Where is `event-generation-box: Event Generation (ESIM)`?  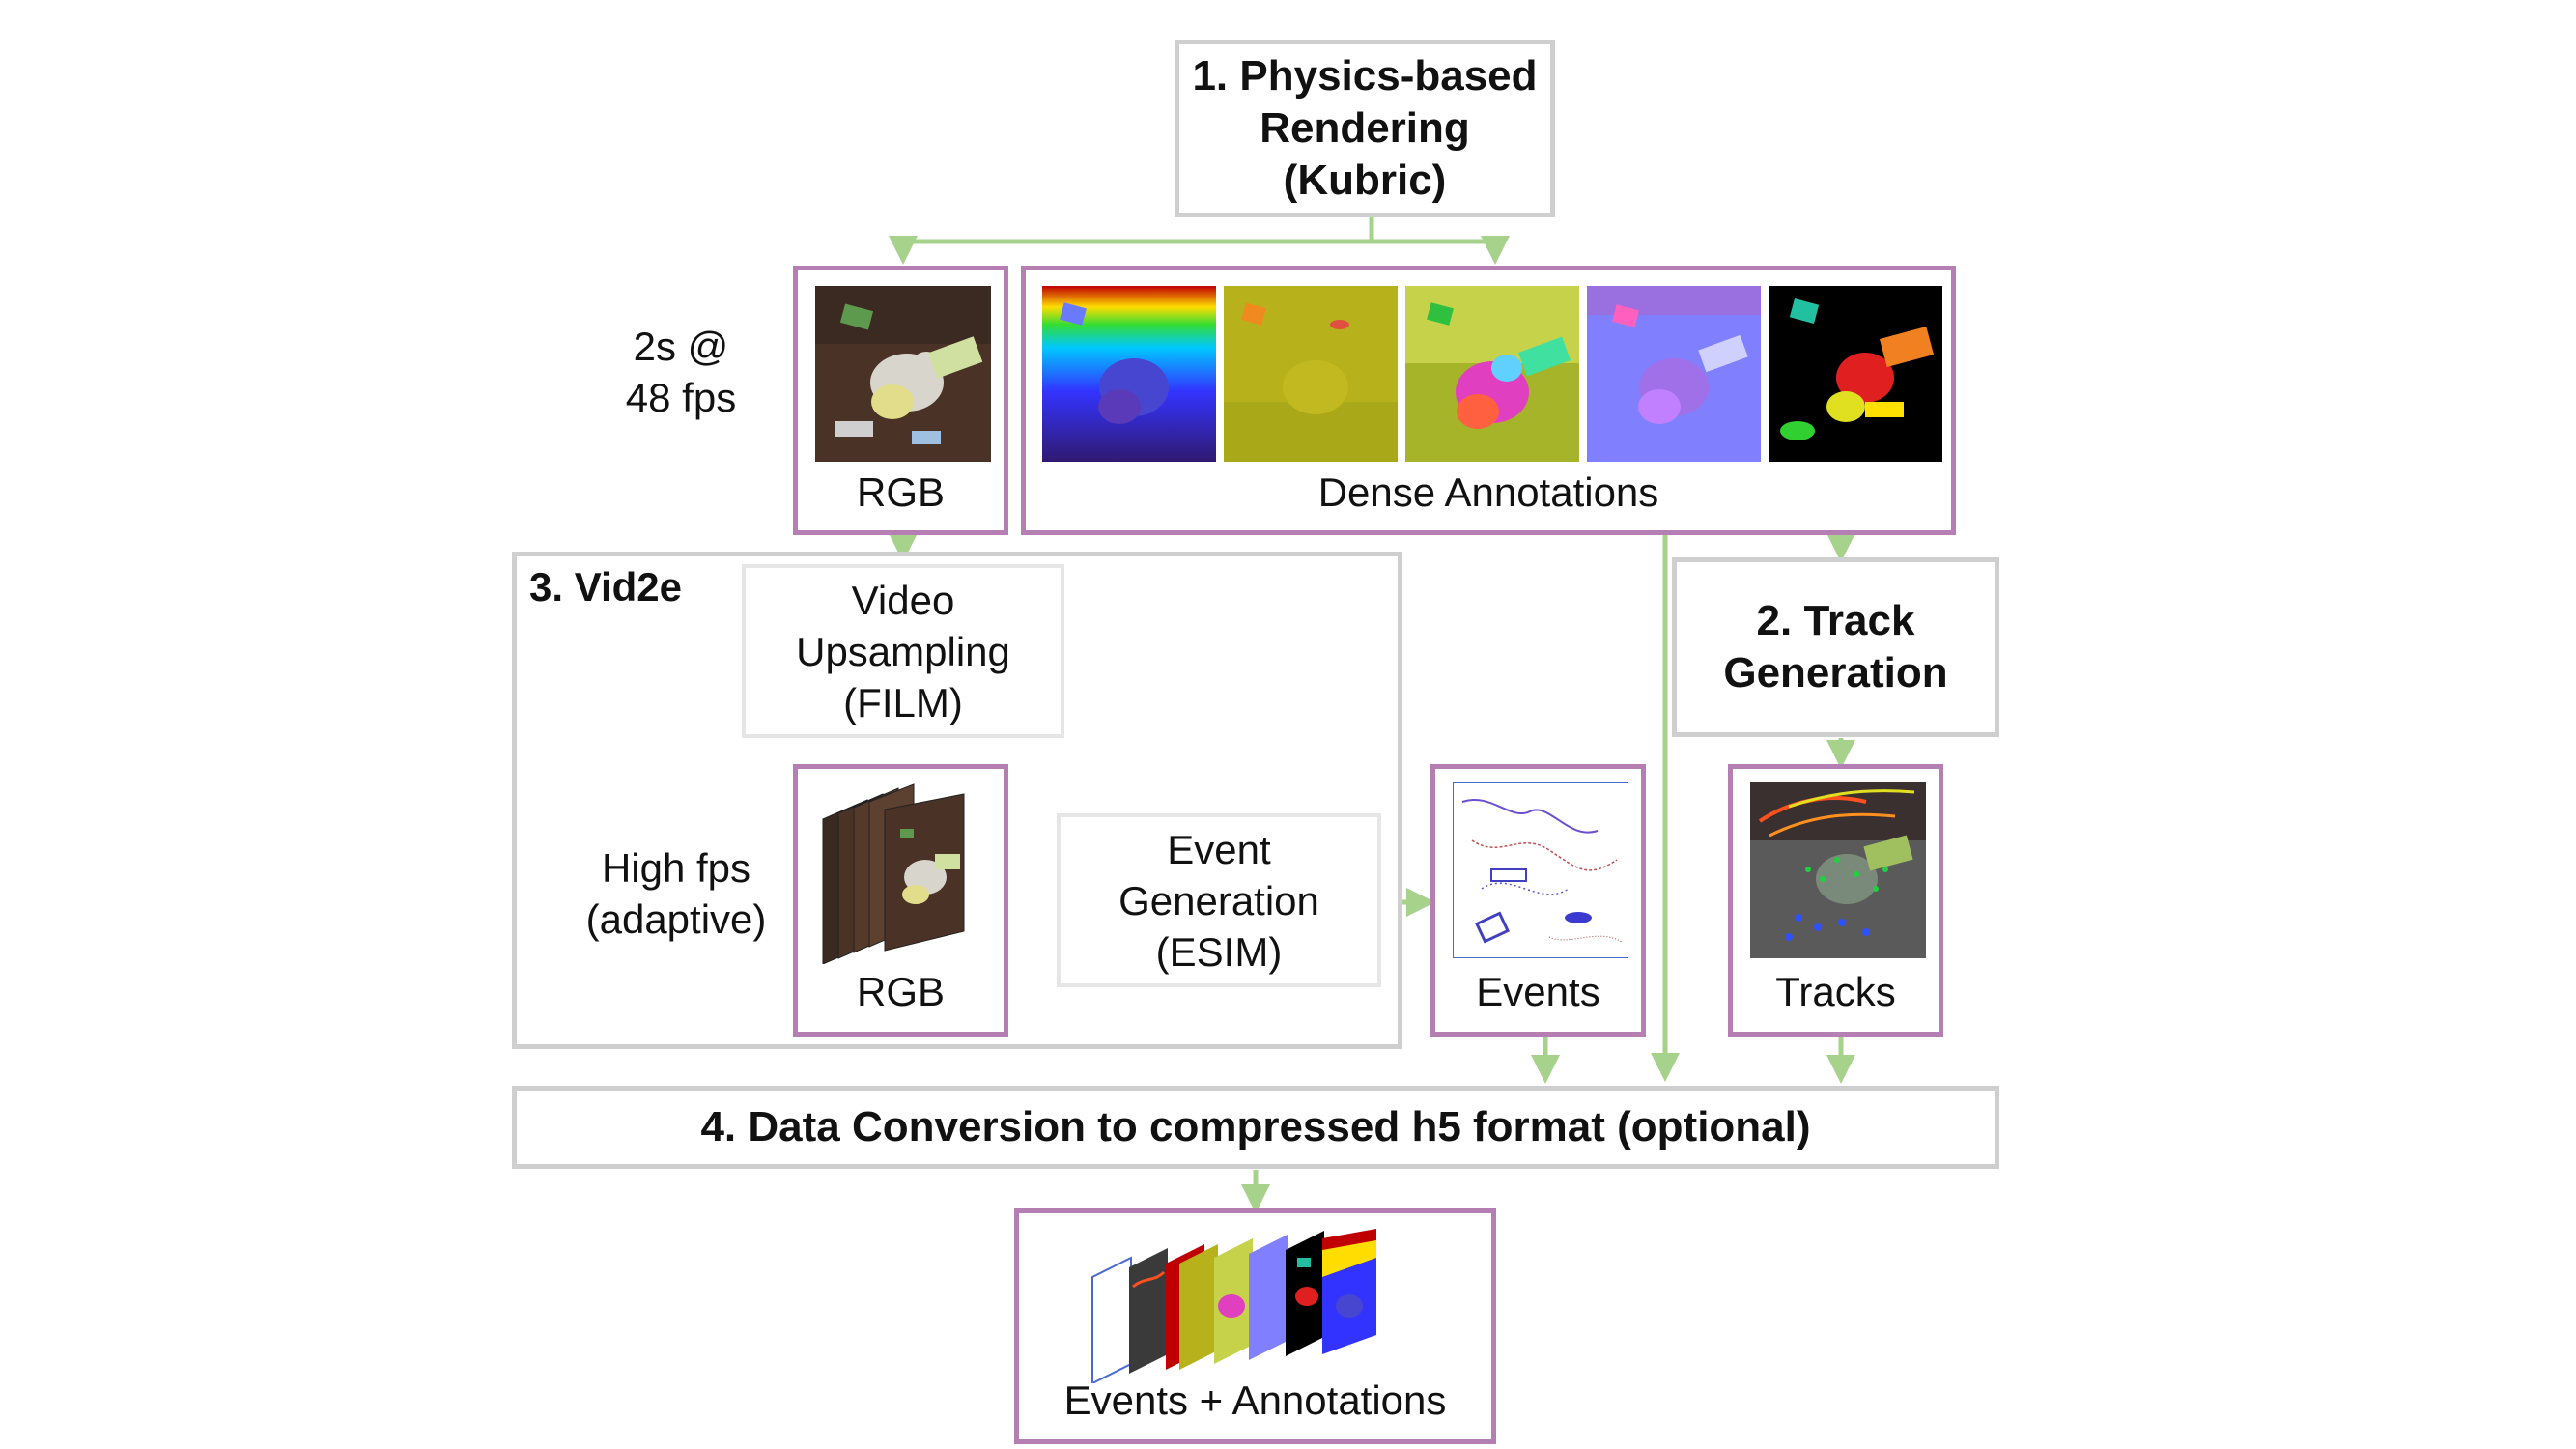 event-generation-box: Event Generation (ESIM) is located at coordinates (1219, 900).